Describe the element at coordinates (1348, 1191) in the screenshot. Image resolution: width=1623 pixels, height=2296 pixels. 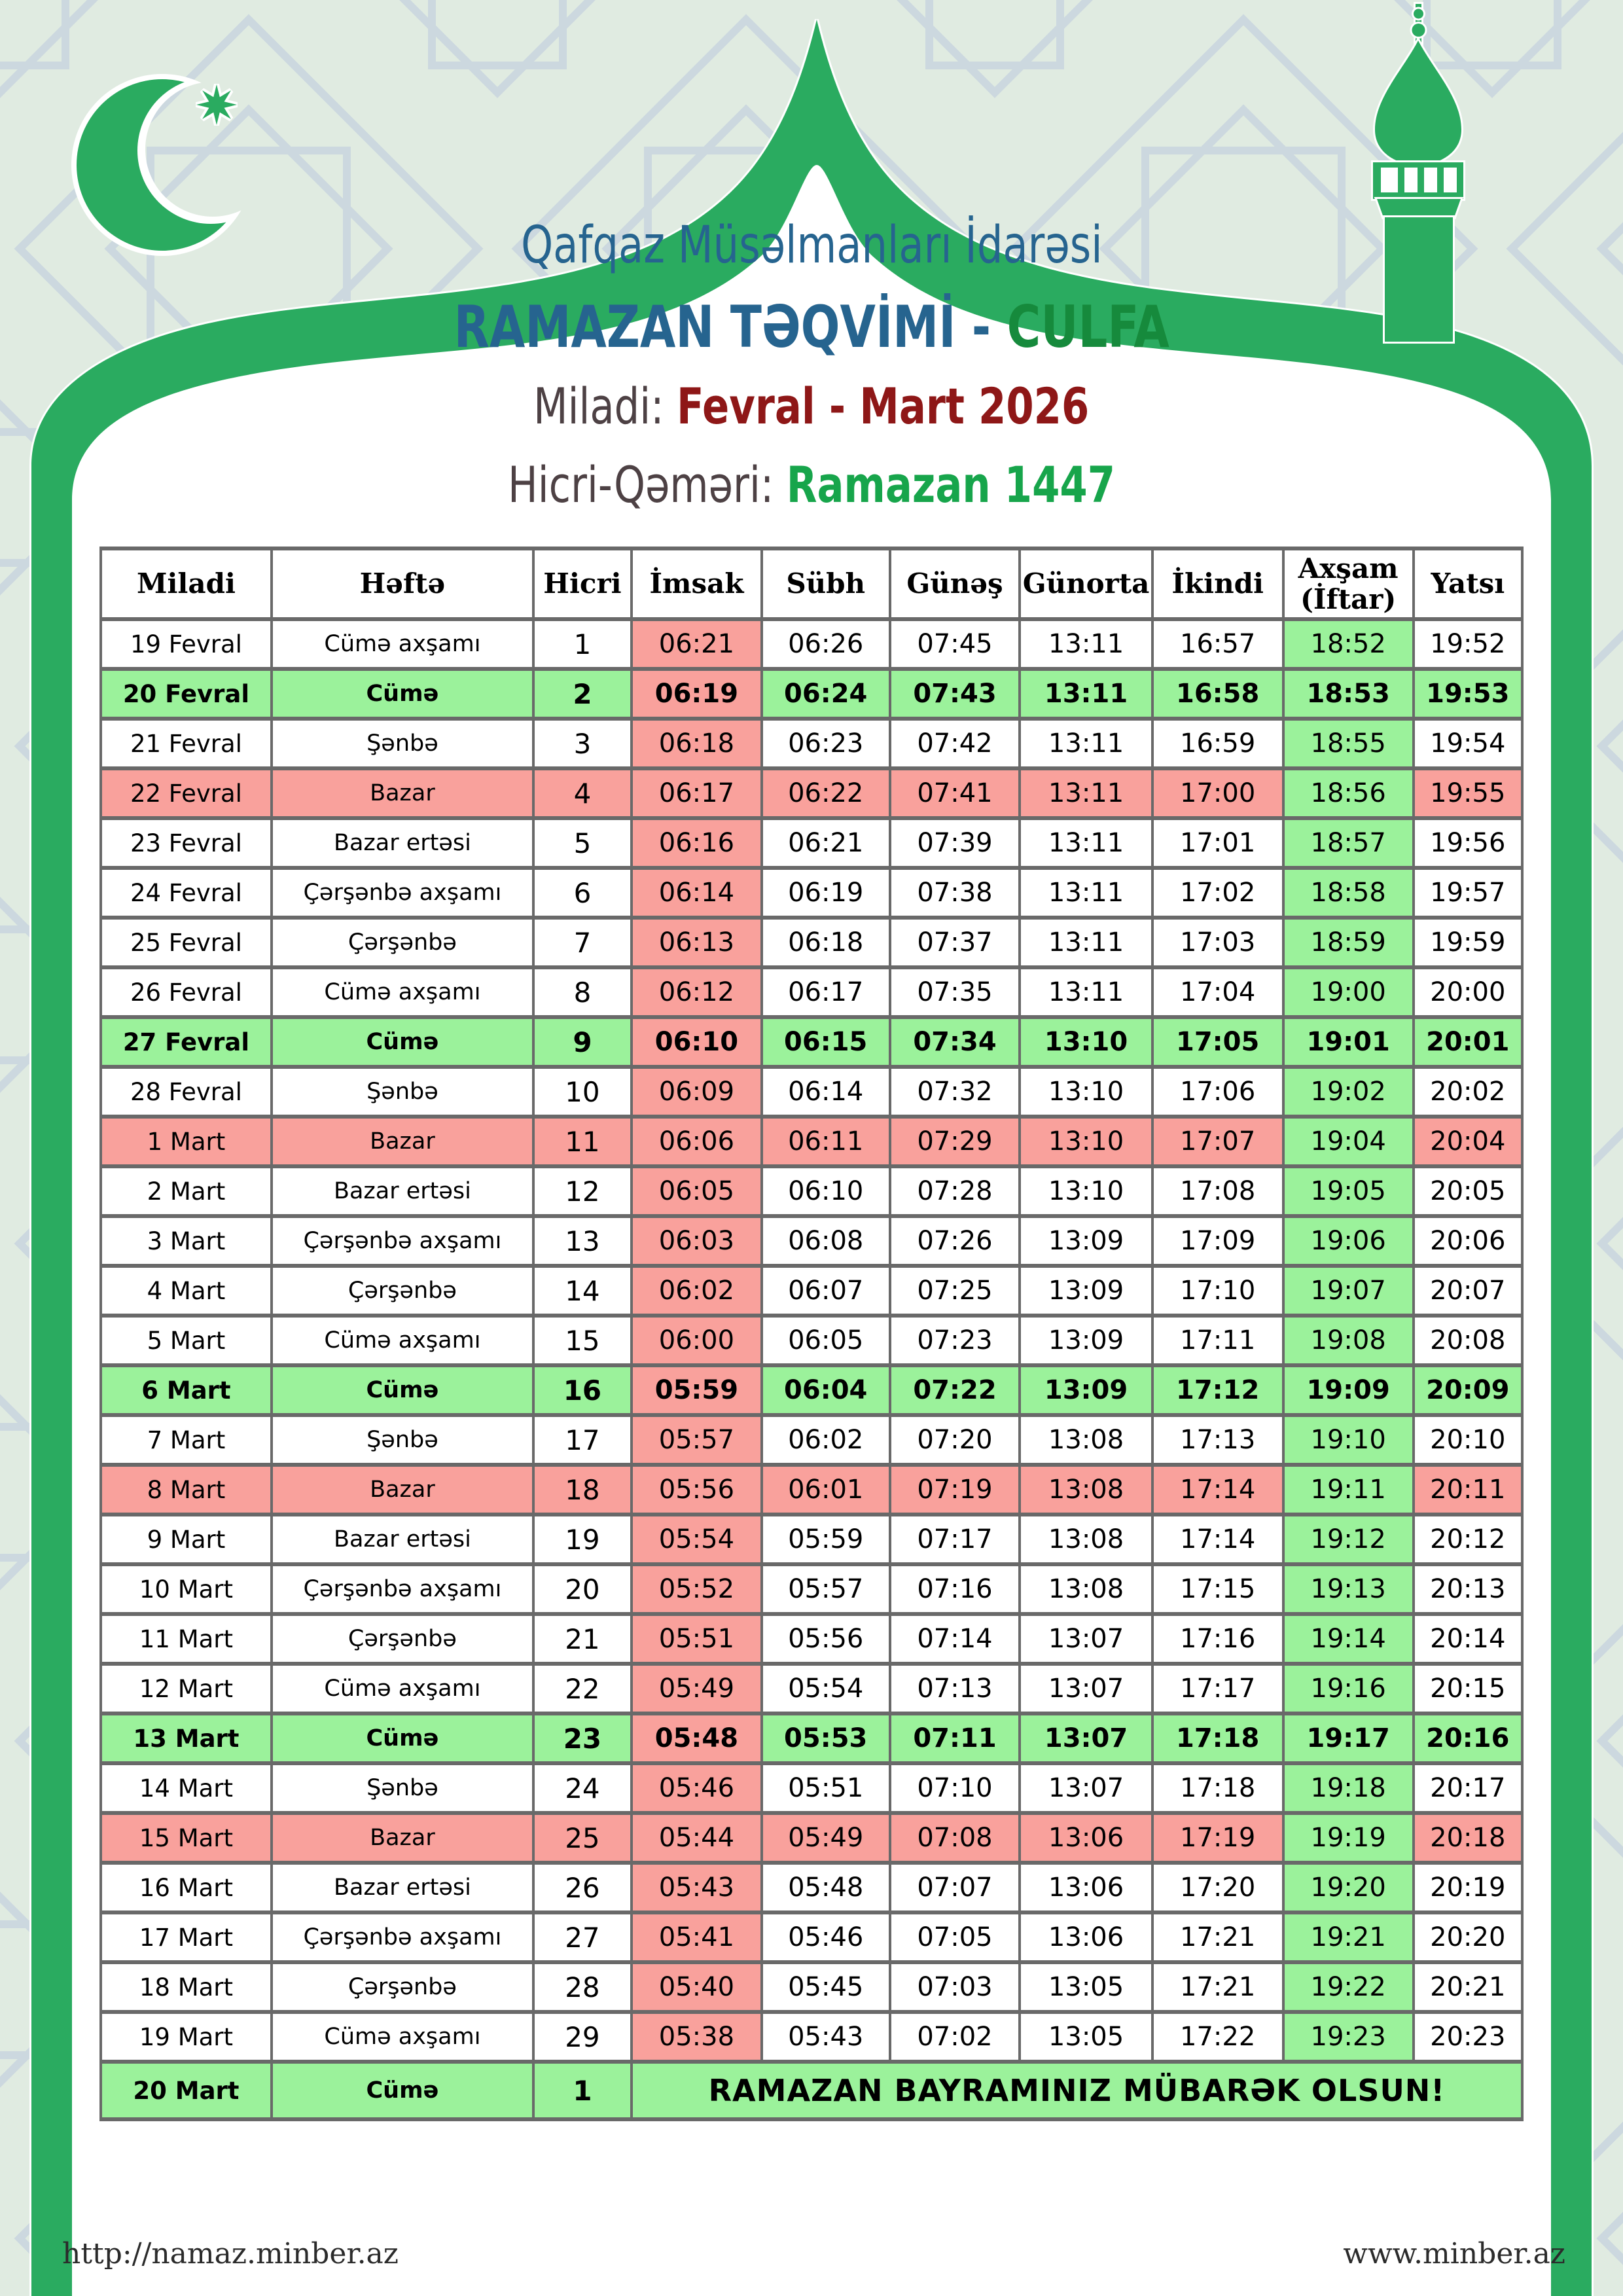
I see `cell-aksam: 19:05` at that location.